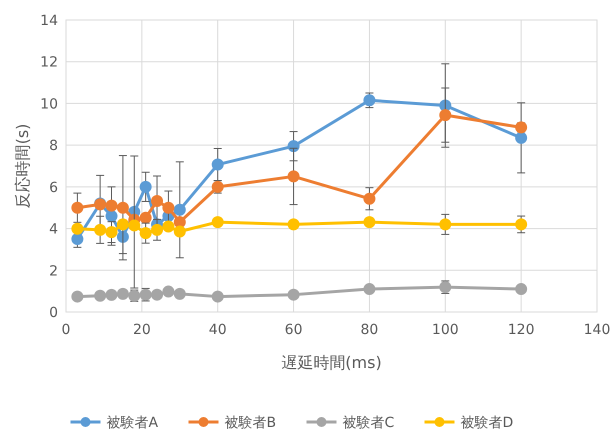 The height and width of the screenshot is (434, 613). What do you see at coordinates (53, 146) in the screenshot?
I see `y-tick-label: 8` at bounding box center [53, 146].